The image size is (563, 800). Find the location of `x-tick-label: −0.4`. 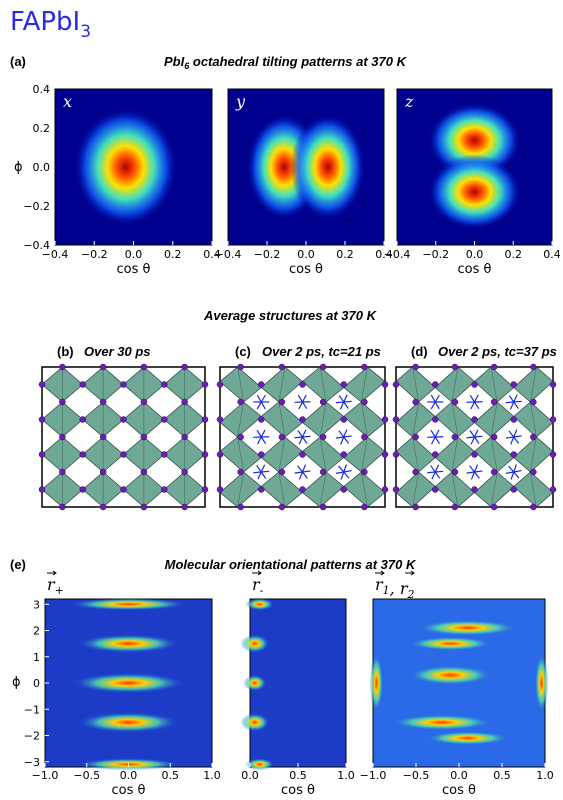

x-tick-label: −0.4 is located at coordinates (397, 254).